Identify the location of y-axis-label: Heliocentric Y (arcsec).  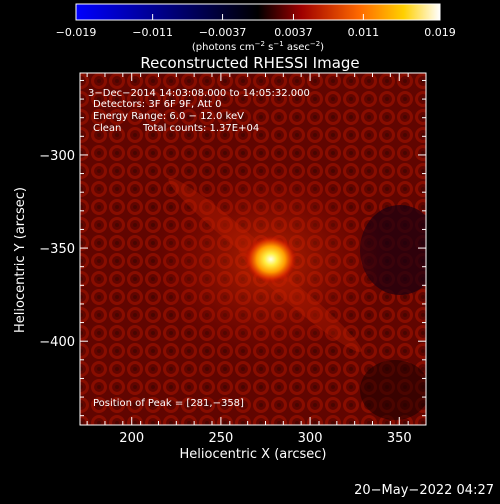
(20, 260).